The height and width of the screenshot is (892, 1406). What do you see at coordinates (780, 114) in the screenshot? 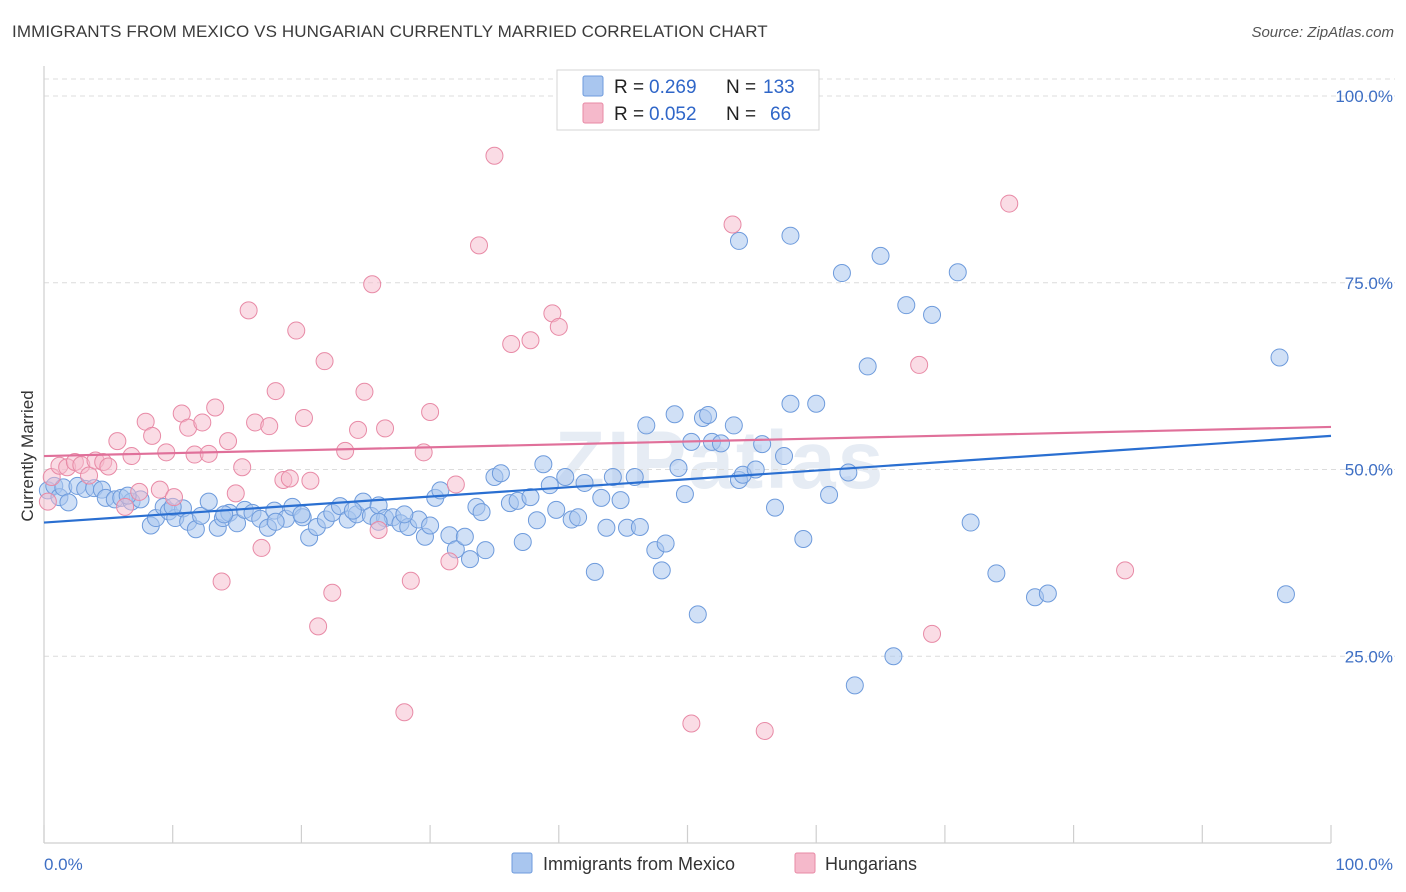
I see `legend-n-value-2: 66` at bounding box center [780, 114].